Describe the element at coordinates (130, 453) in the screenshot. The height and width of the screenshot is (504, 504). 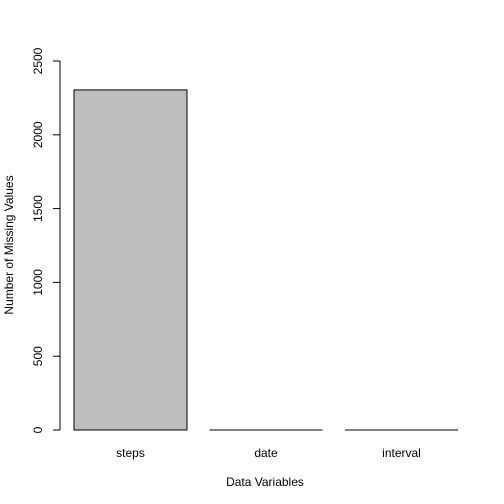
I see `x-tick-label-steps: steps` at that location.